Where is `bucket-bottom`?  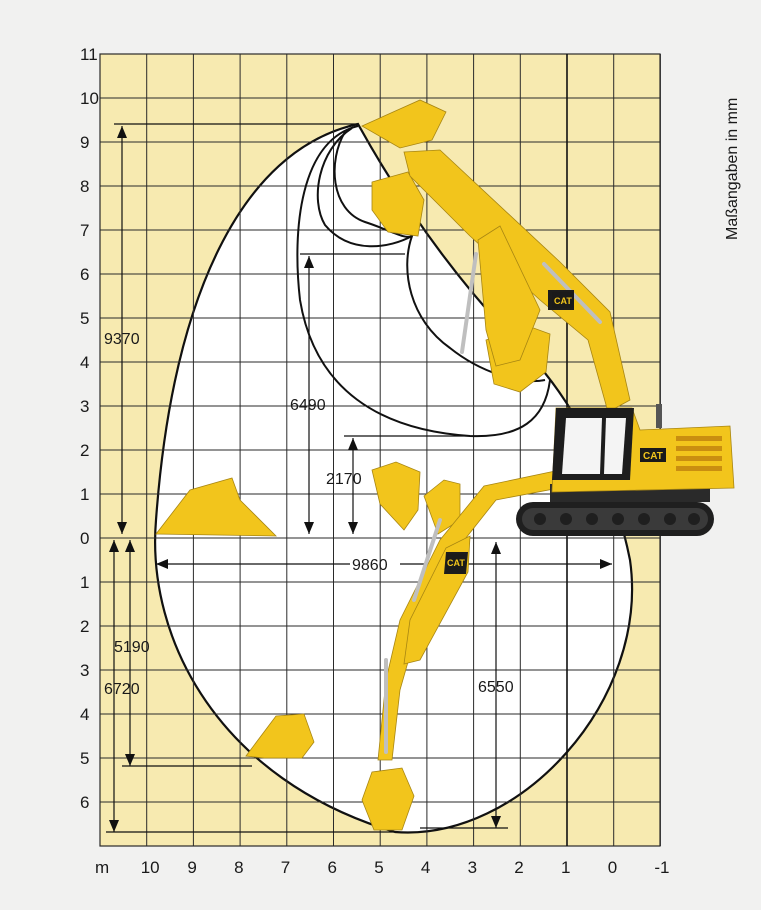
bucket-bottom is located at coordinates (388, 799).